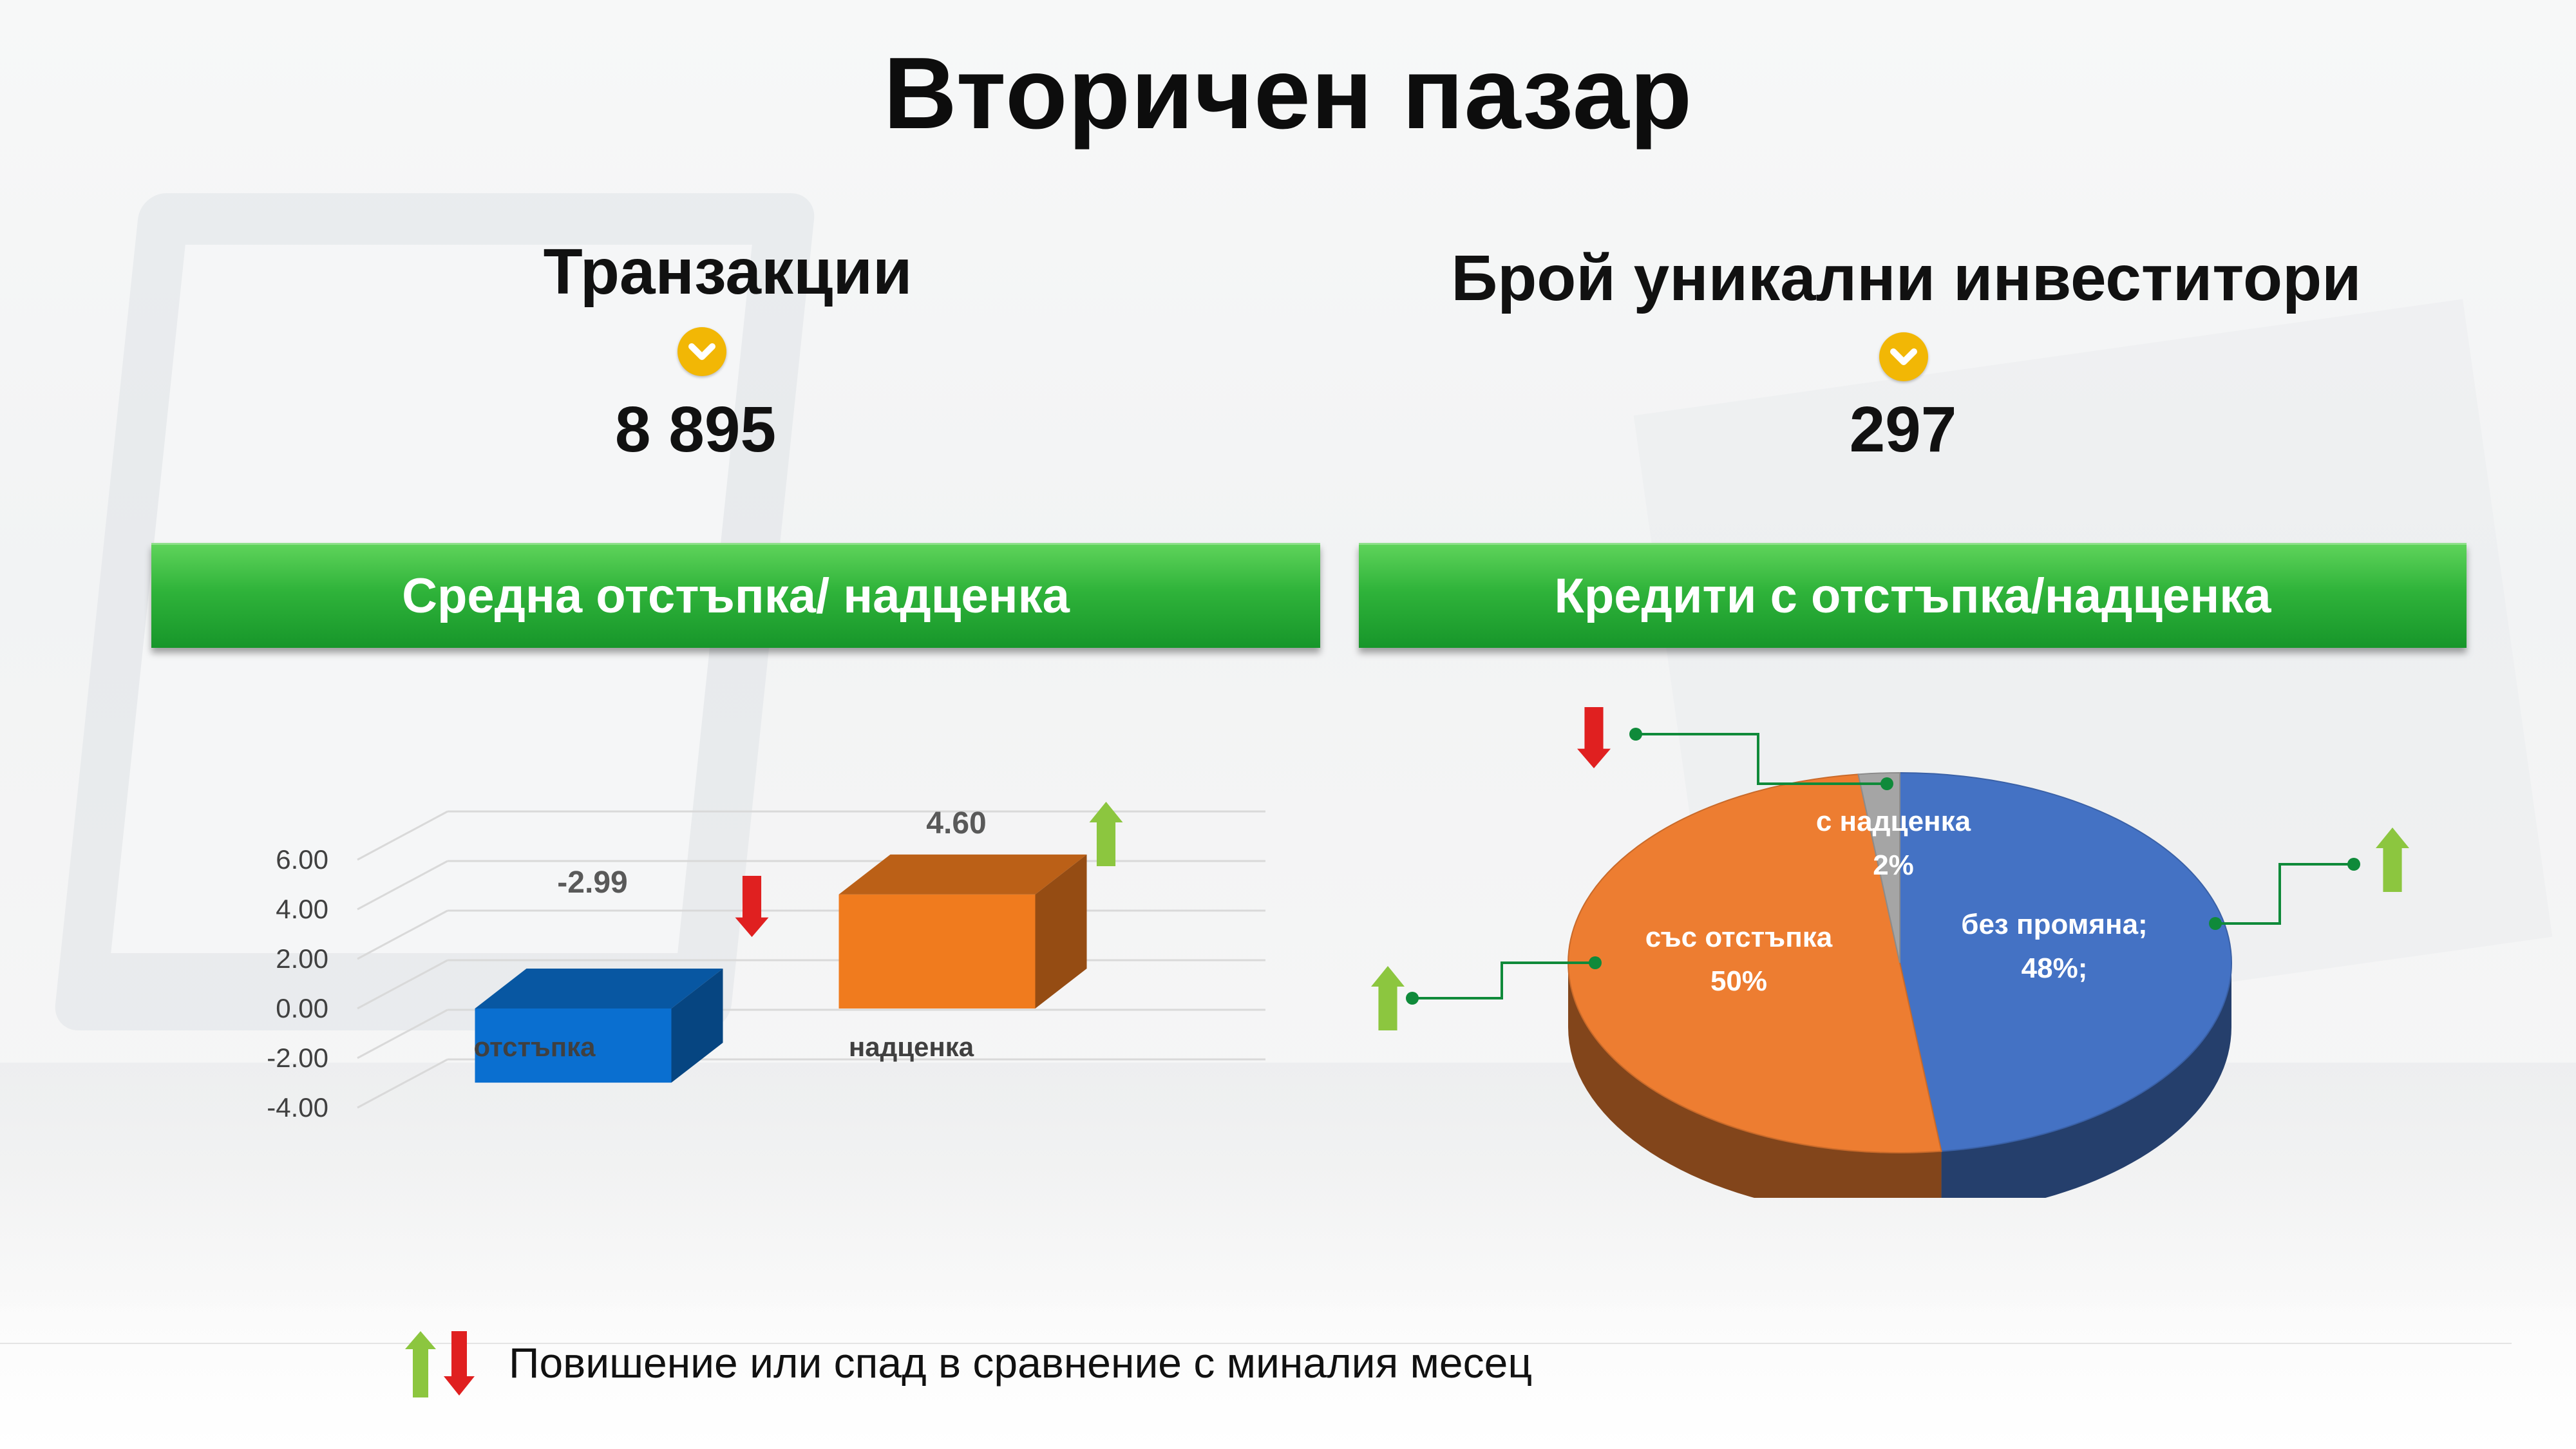 Image resolution: width=2576 pixels, height=1449 pixels. I want to click on bar-top-надценка, so click(963, 875).